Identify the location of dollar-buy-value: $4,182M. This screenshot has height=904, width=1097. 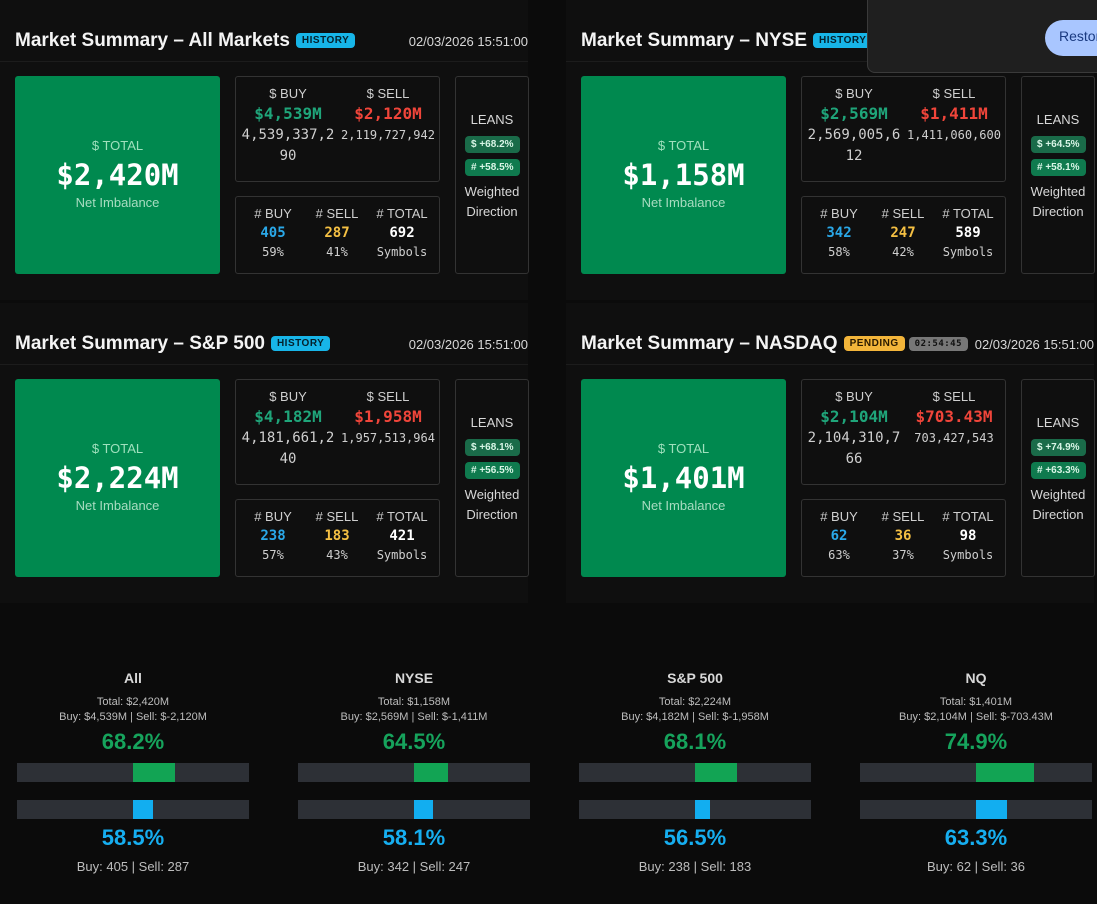
(288, 416).